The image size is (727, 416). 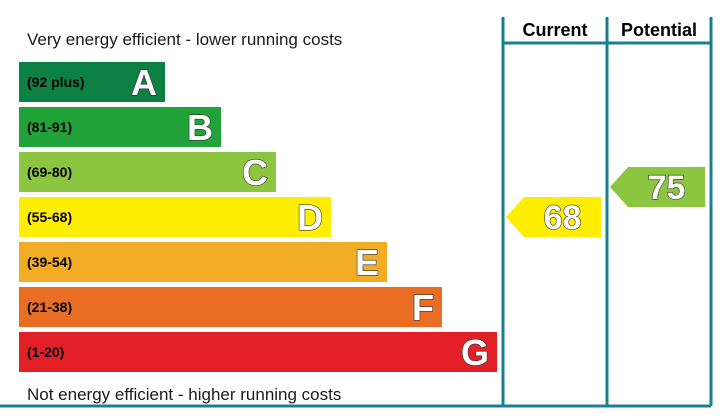 I want to click on band-e-bar, so click(x=203, y=262).